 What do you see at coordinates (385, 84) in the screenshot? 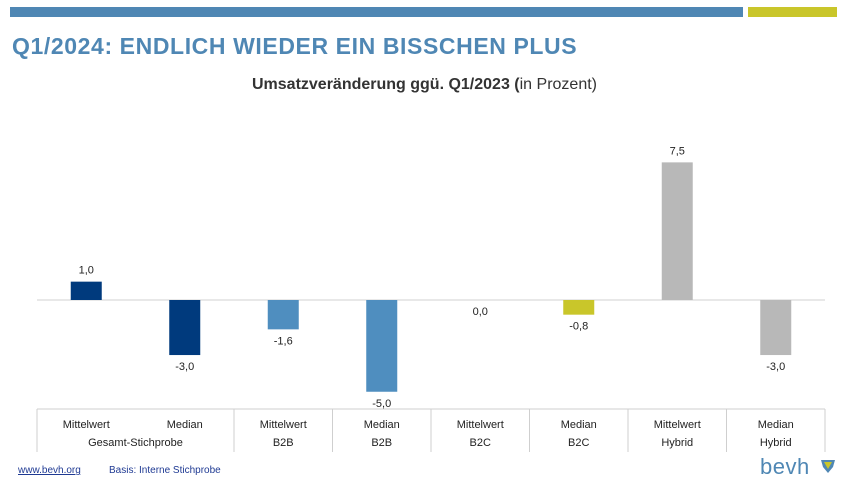
I see `chart-title-bold: Umsatzveränderung ggü. Q1/2023 (` at bounding box center [385, 84].